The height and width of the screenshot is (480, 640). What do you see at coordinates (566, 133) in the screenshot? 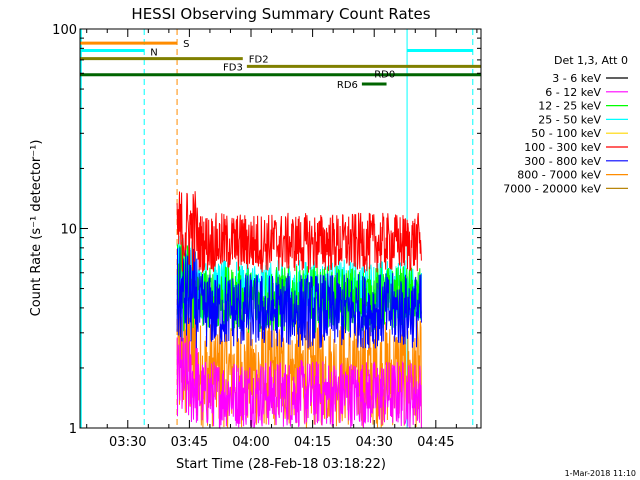
I see `legend-label-4: 50 - 100 keV` at bounding box center [566, 133].